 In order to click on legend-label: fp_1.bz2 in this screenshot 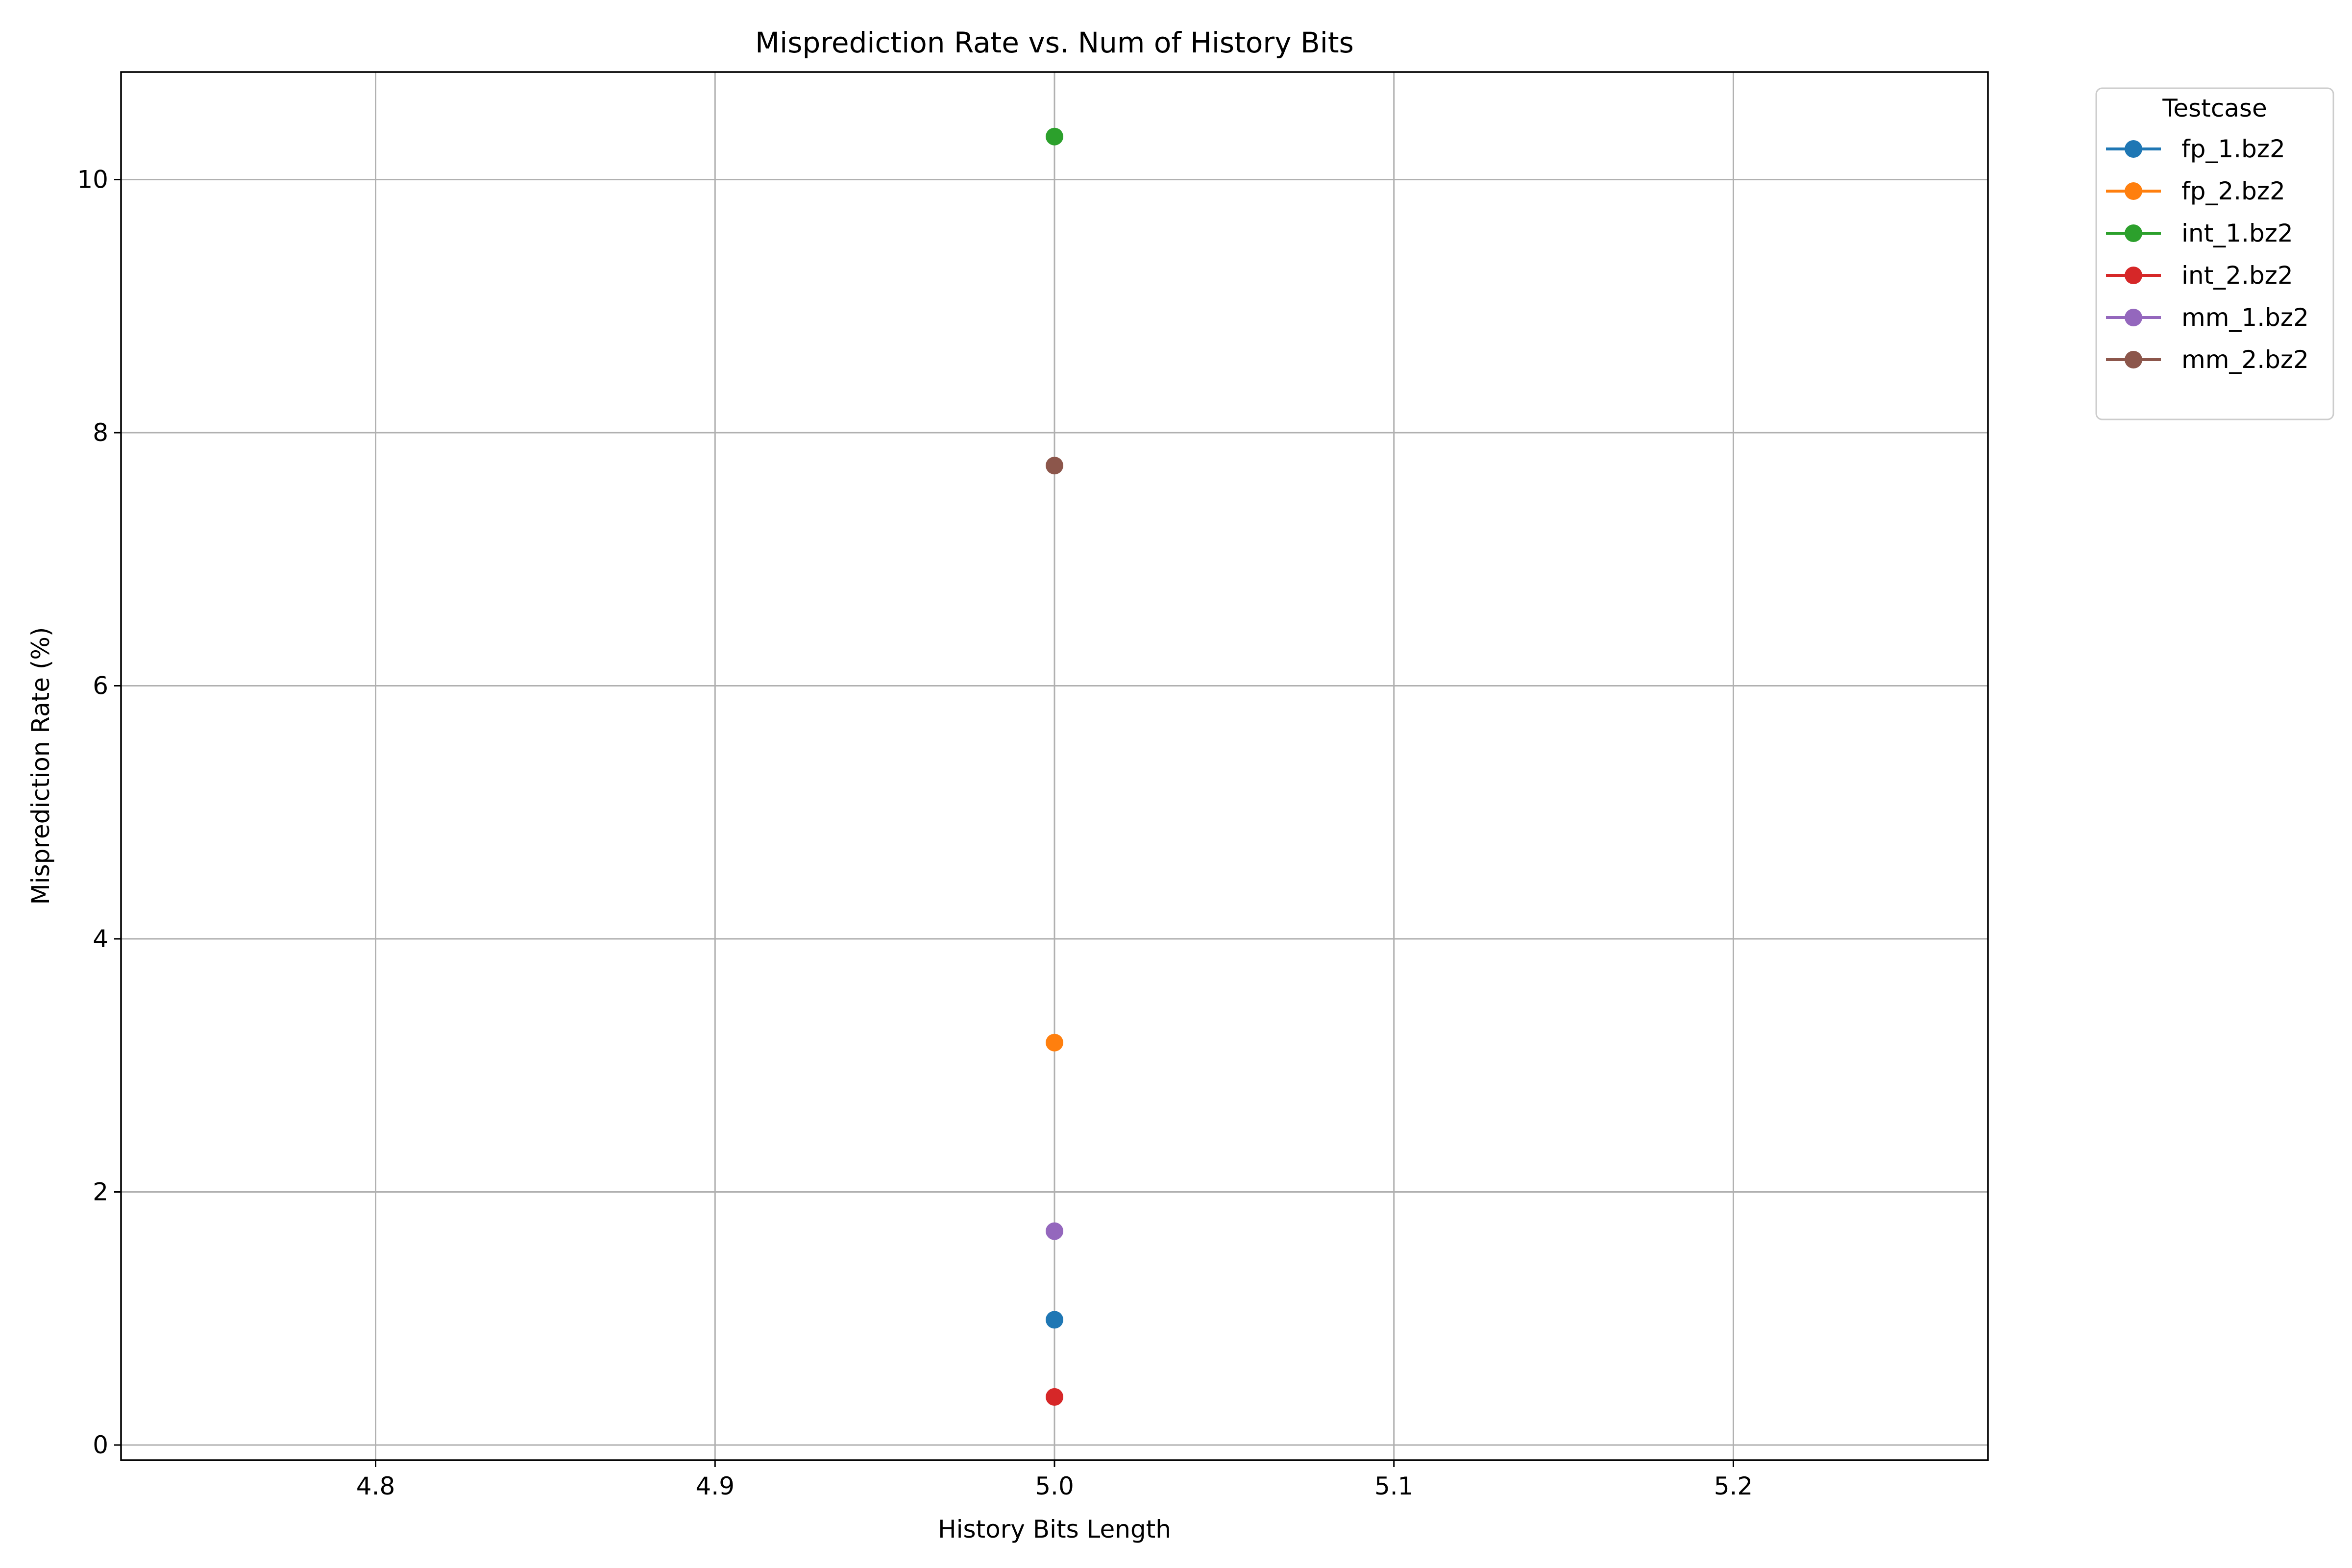, I will do `click(2233, 149)`.